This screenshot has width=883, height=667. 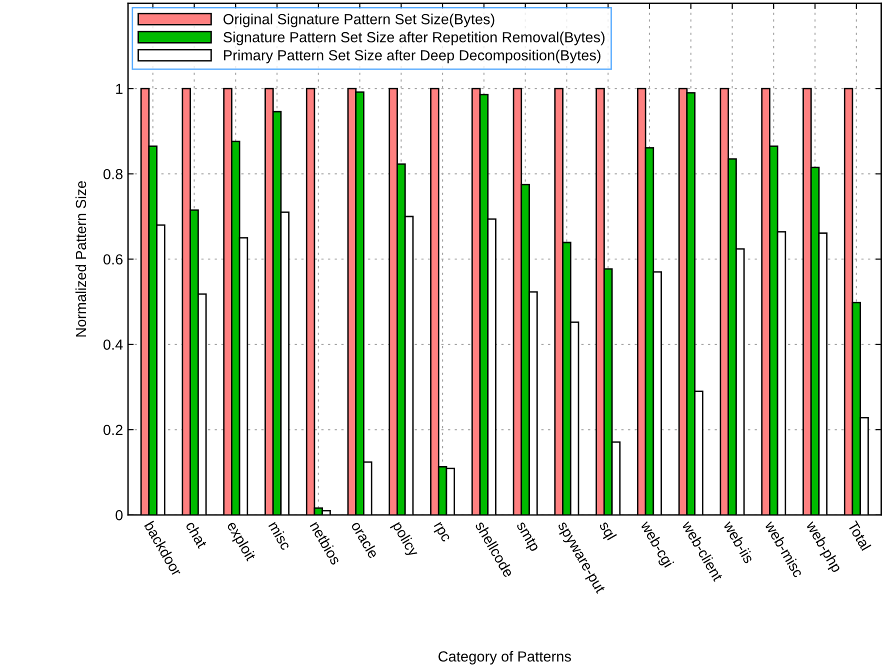 I want to click on legend-label: Signature Pattern Set Size after Repetition Removal(Bytes), so click(x=414, y=39).